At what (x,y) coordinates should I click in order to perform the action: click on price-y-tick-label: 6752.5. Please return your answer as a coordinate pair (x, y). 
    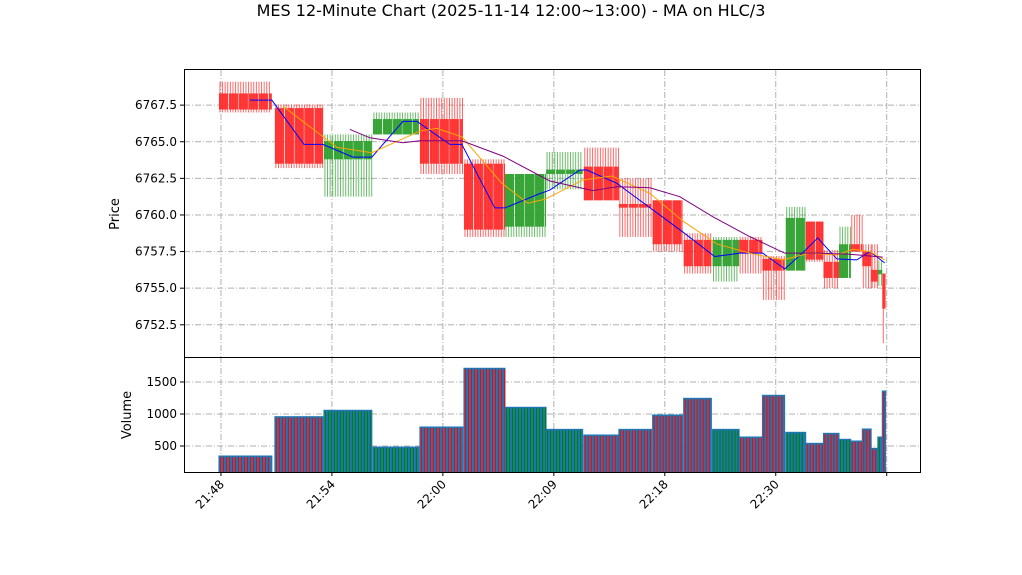
    Looking at the image, I should click on (156, 325).